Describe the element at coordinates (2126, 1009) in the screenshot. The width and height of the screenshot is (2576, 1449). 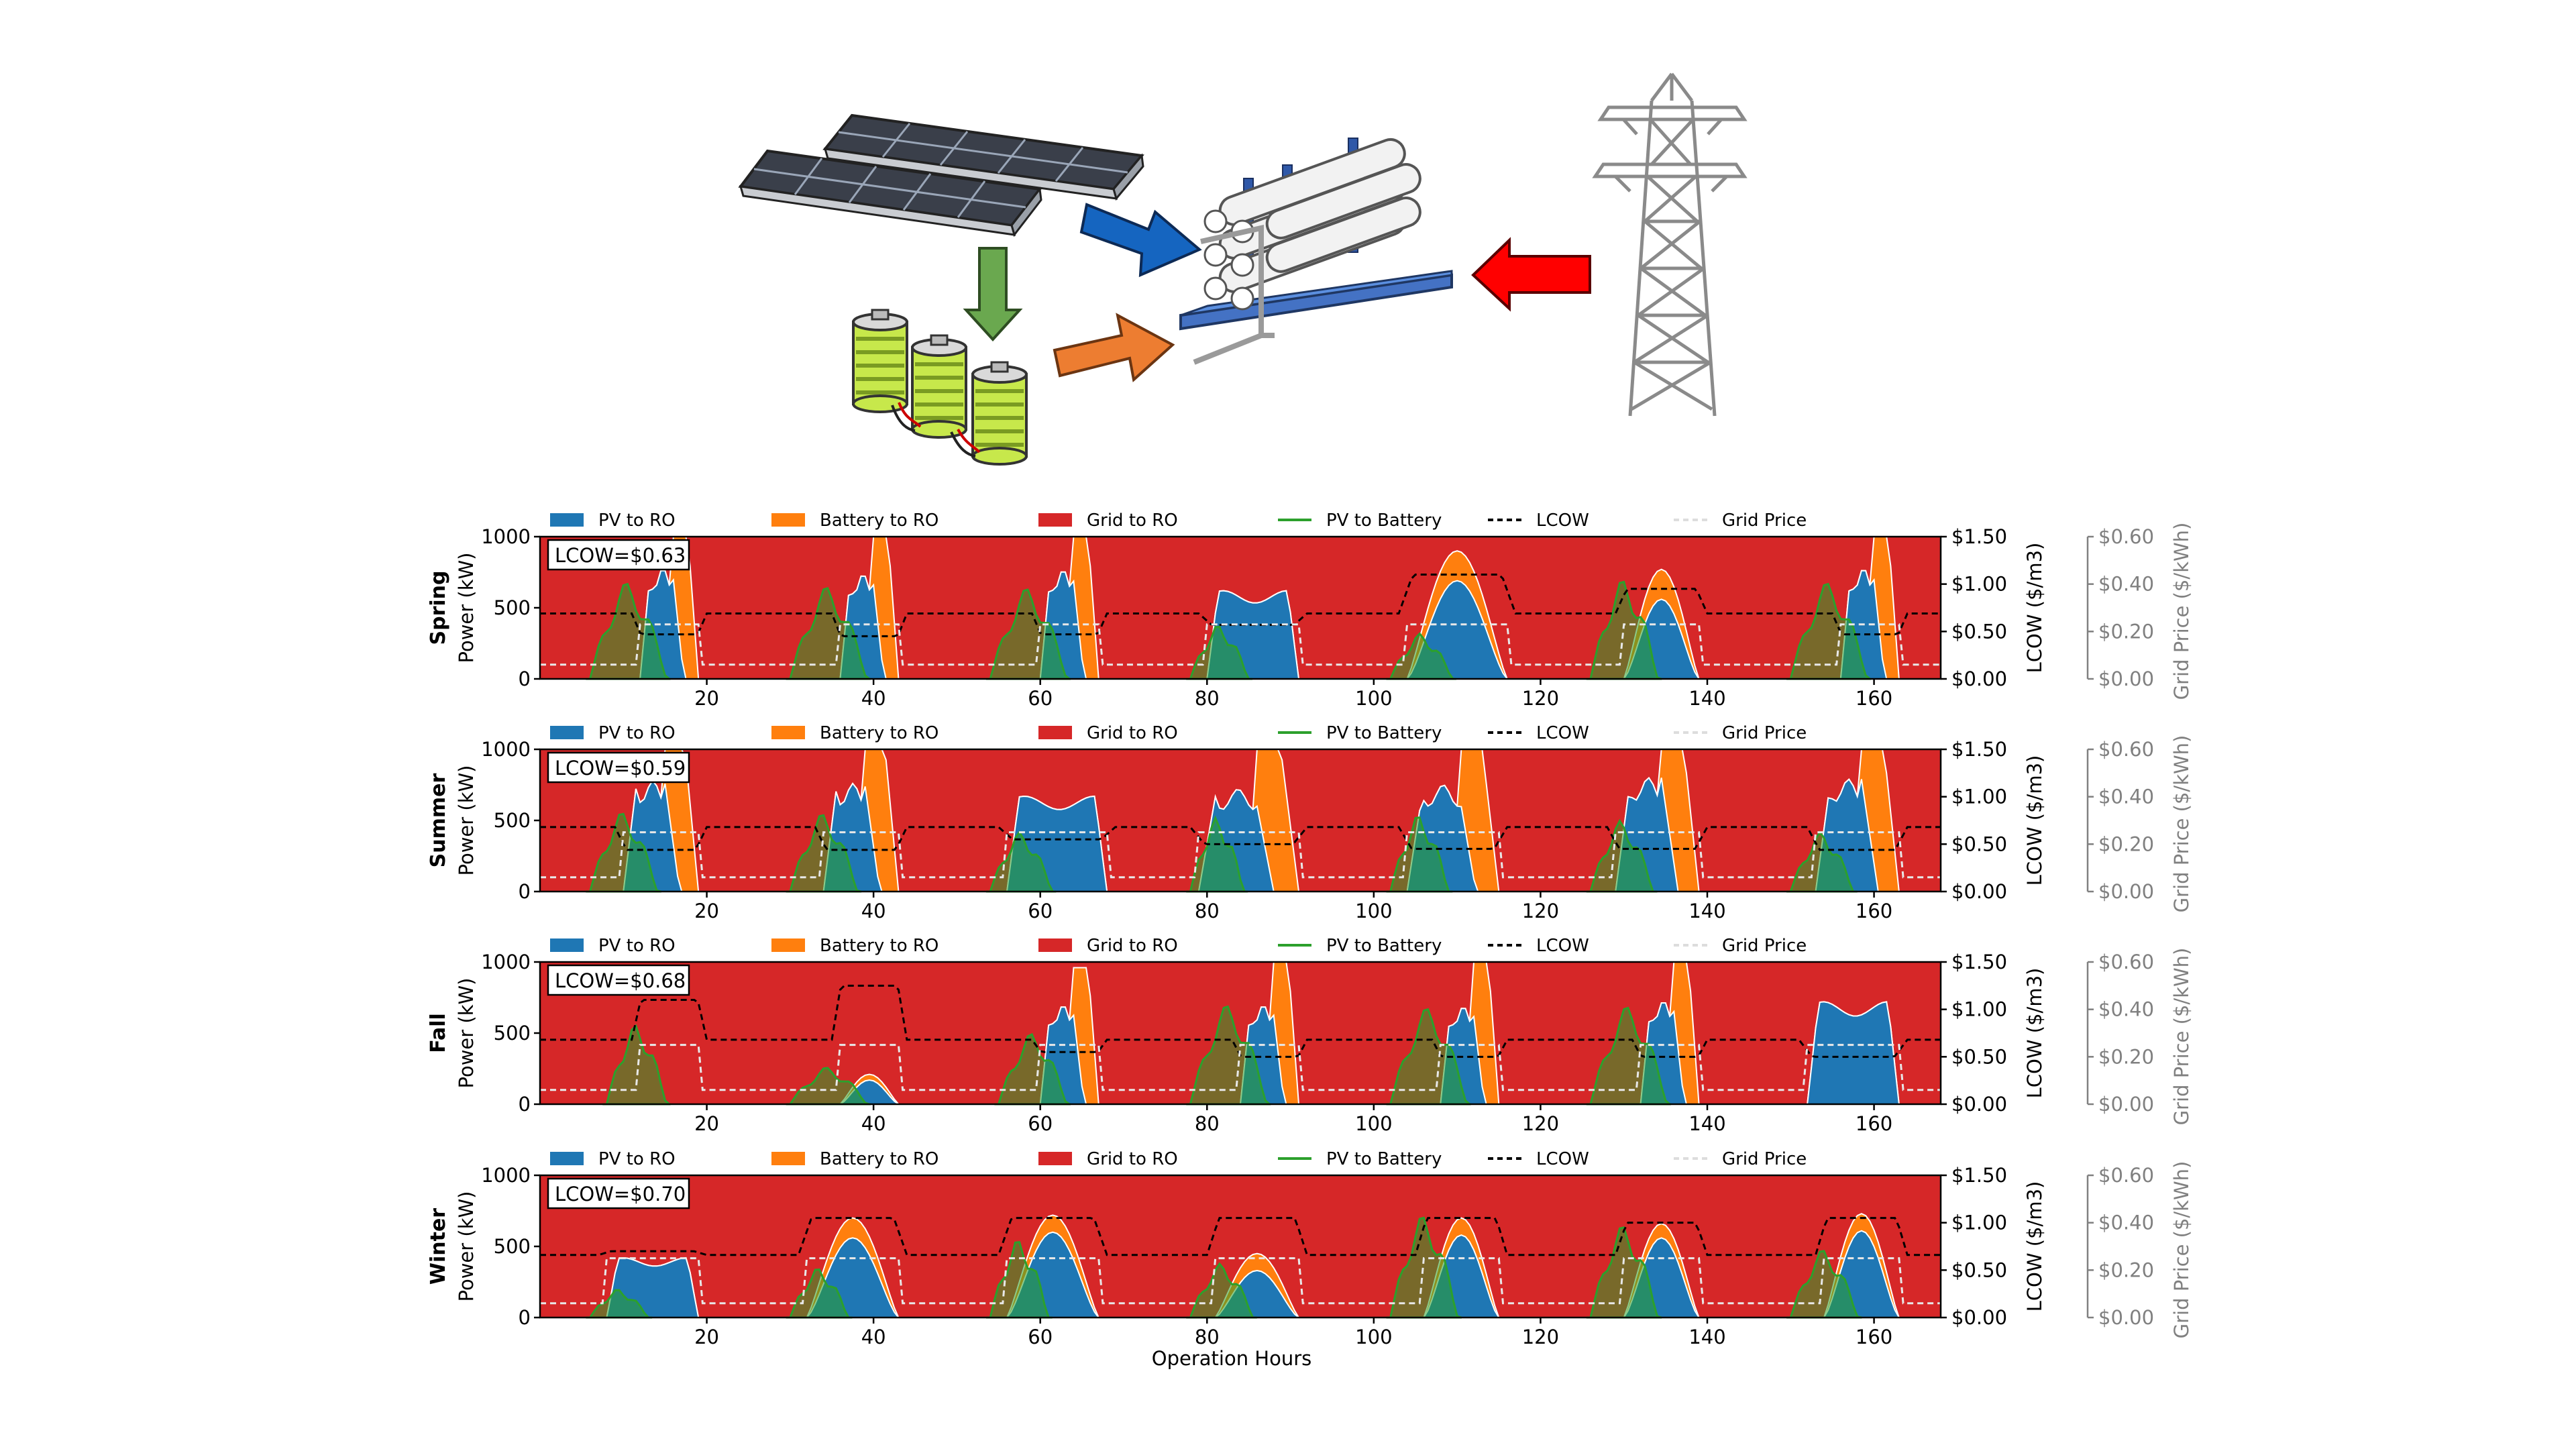
I see `grid-price-tick-label: $0.40` at that location.